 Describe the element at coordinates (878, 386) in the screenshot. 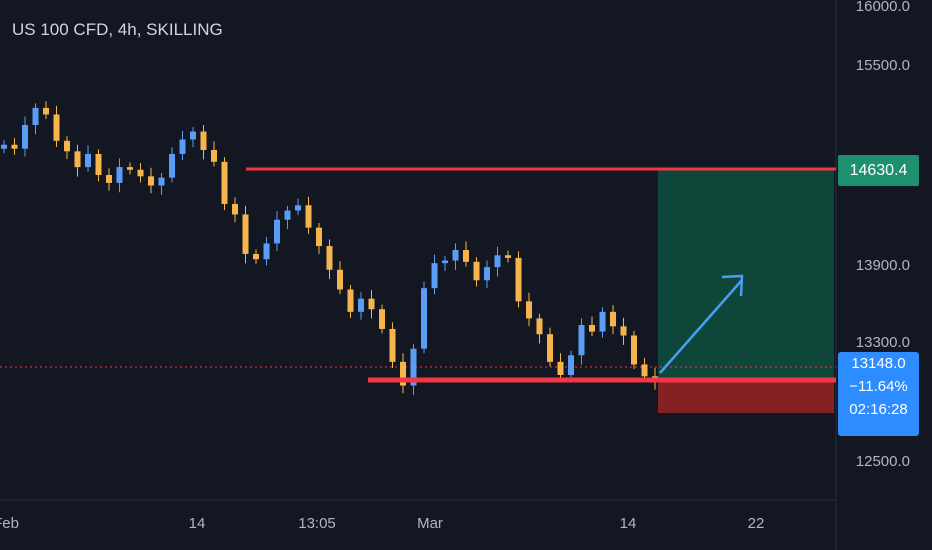

I see `last-price-change: −11.64%` at that location.